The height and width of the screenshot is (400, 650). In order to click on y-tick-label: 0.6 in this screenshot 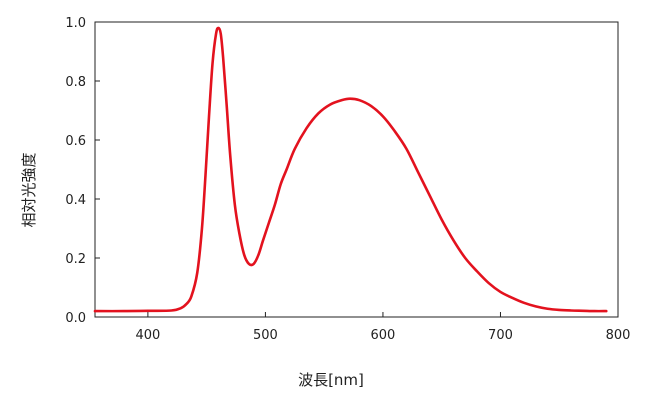, I will do `click(75, 141)`.